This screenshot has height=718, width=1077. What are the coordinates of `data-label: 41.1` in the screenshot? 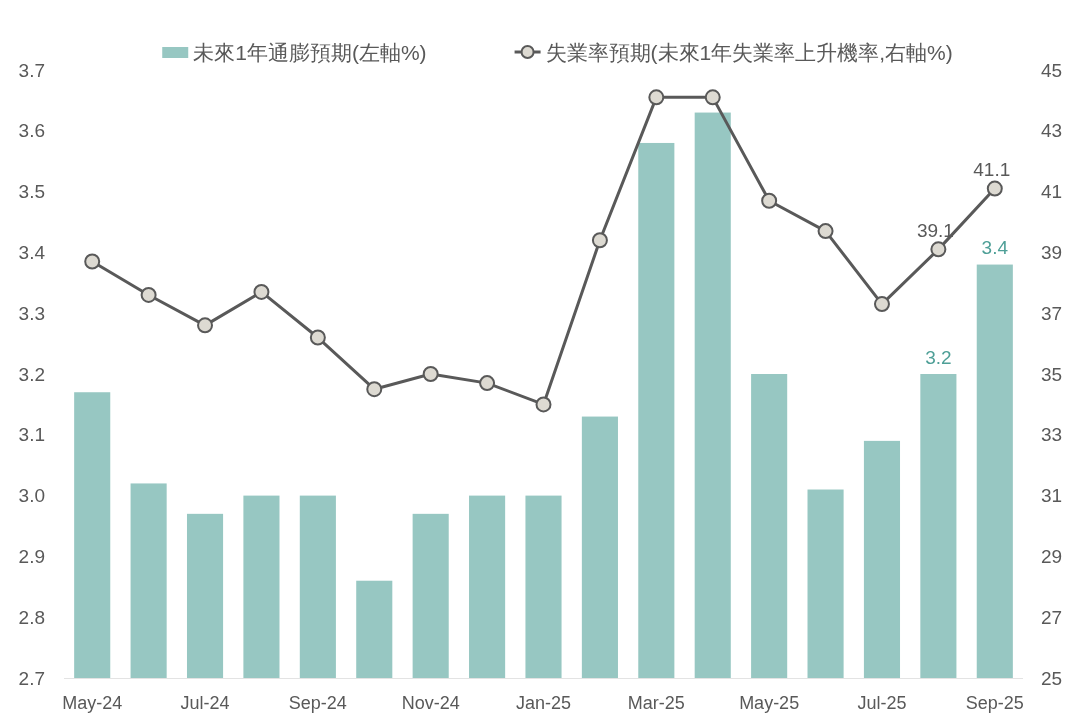 It's located at (992, 170).